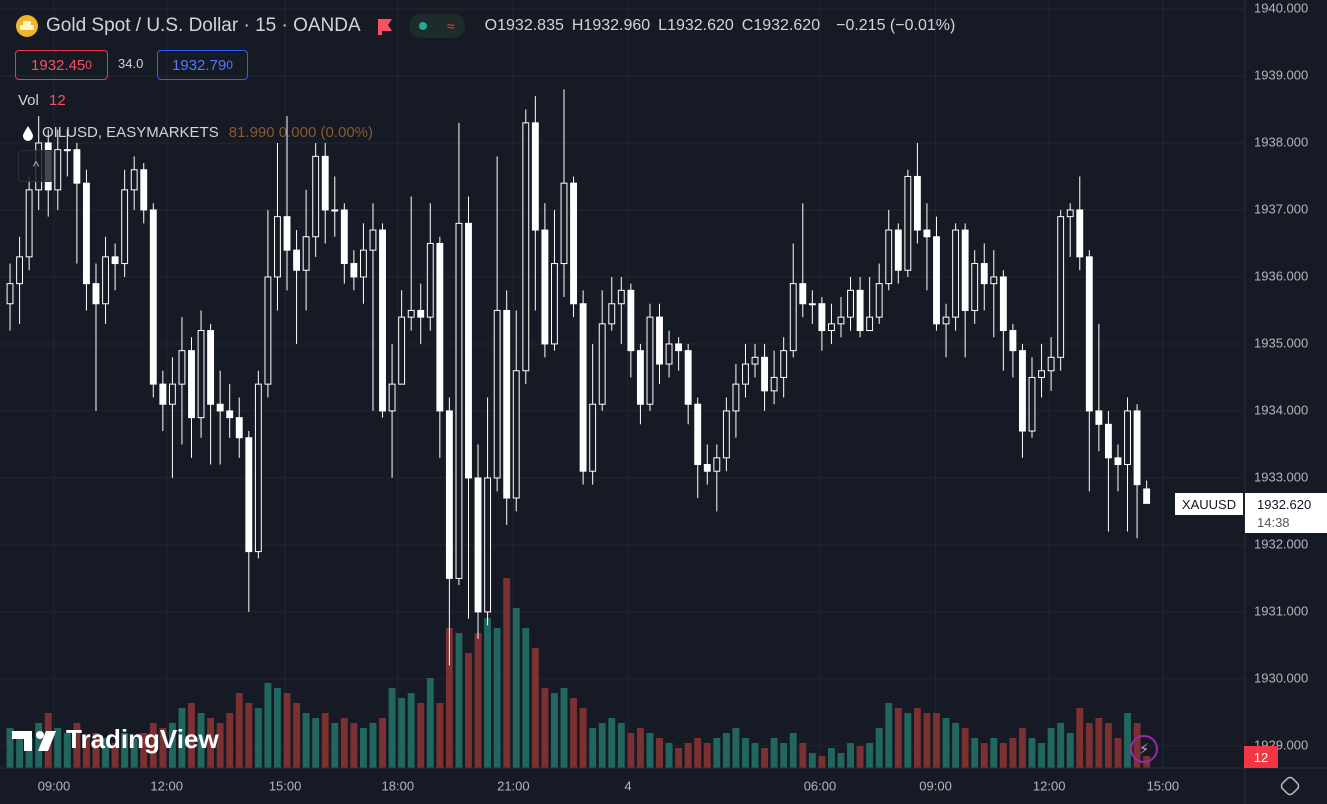  What do you see at coordinates (130, 132) in the screenshot?
I see `overlay-symbol: OILUSD, EASYMARKETS` at bounding box center [130, 132].